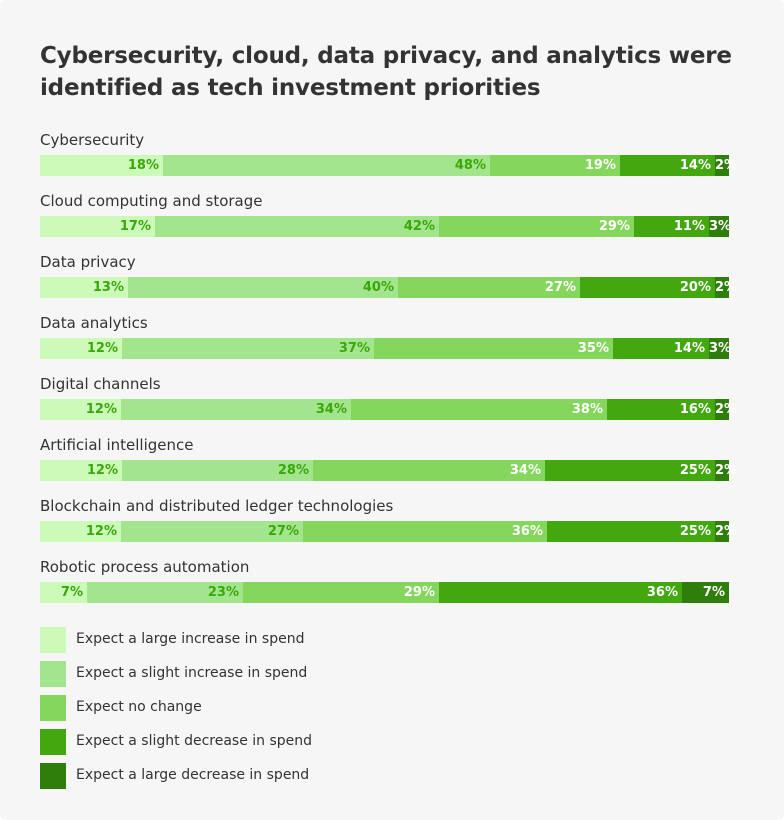 This screenshot has width=784, height=820. I want to click on bar-segment: 19%, so click(555, 165).